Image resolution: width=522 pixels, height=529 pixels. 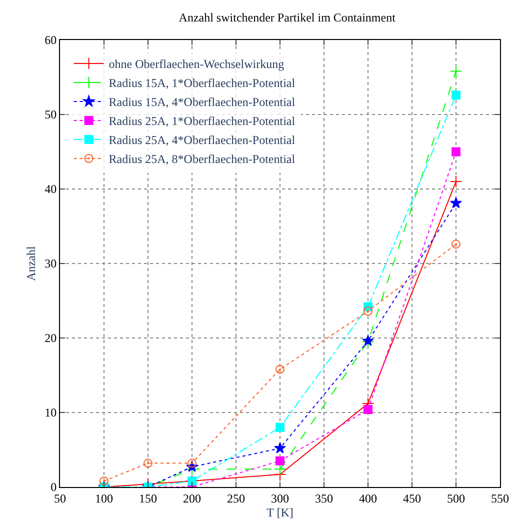 I want to click on y-tick-label: 40, so click(x=50, y=189).